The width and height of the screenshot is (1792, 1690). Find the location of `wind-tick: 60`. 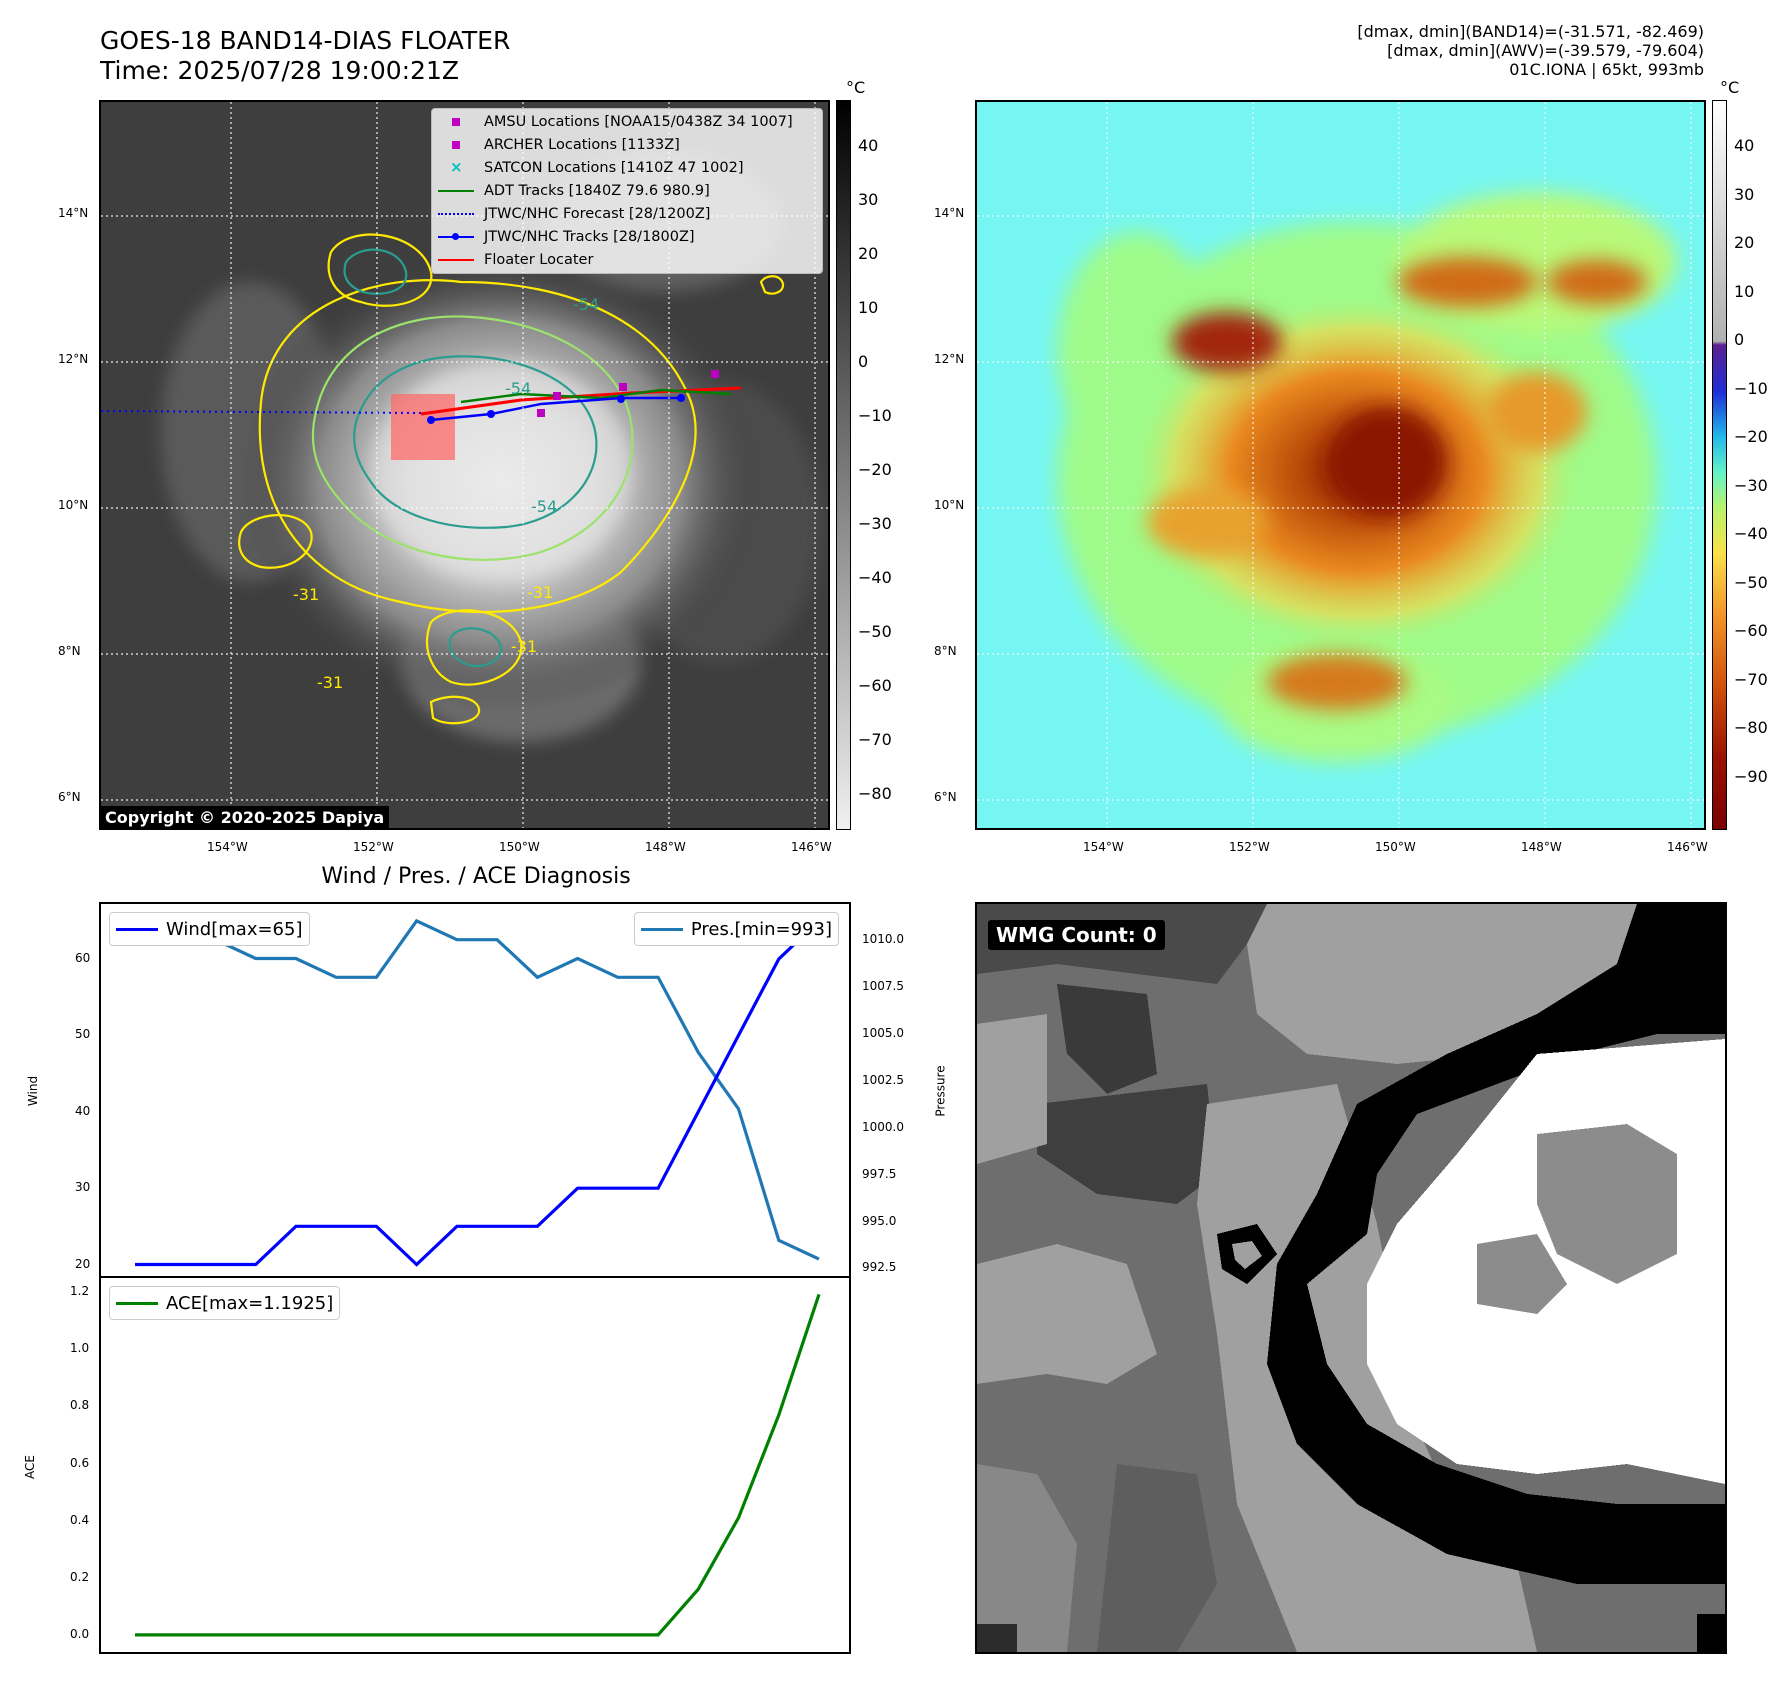

wind-tick: 60 is located at coordinates (83, 957).